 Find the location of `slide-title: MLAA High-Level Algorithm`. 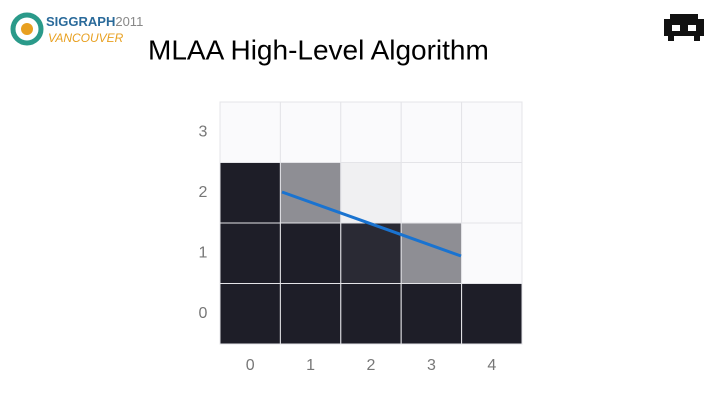

slide-title: MLAA High-Level Algorithm is located at coordinates (318, 49).